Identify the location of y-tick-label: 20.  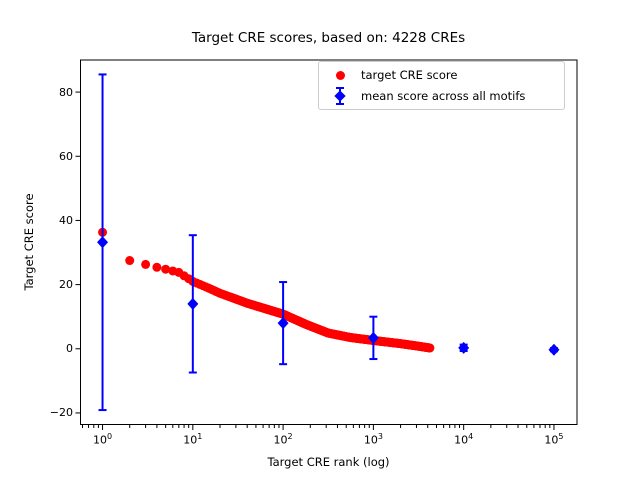
(66, 285).